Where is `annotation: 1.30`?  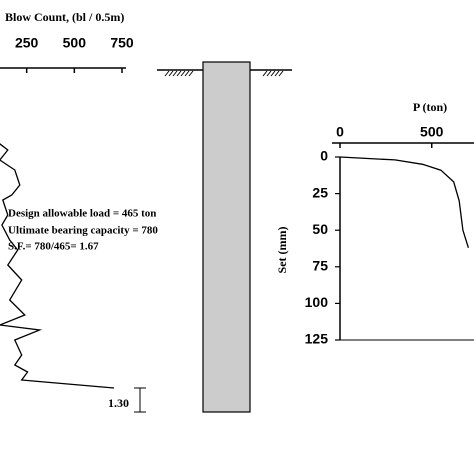 annotation: 1.30 is located at coordinates (118, 403).